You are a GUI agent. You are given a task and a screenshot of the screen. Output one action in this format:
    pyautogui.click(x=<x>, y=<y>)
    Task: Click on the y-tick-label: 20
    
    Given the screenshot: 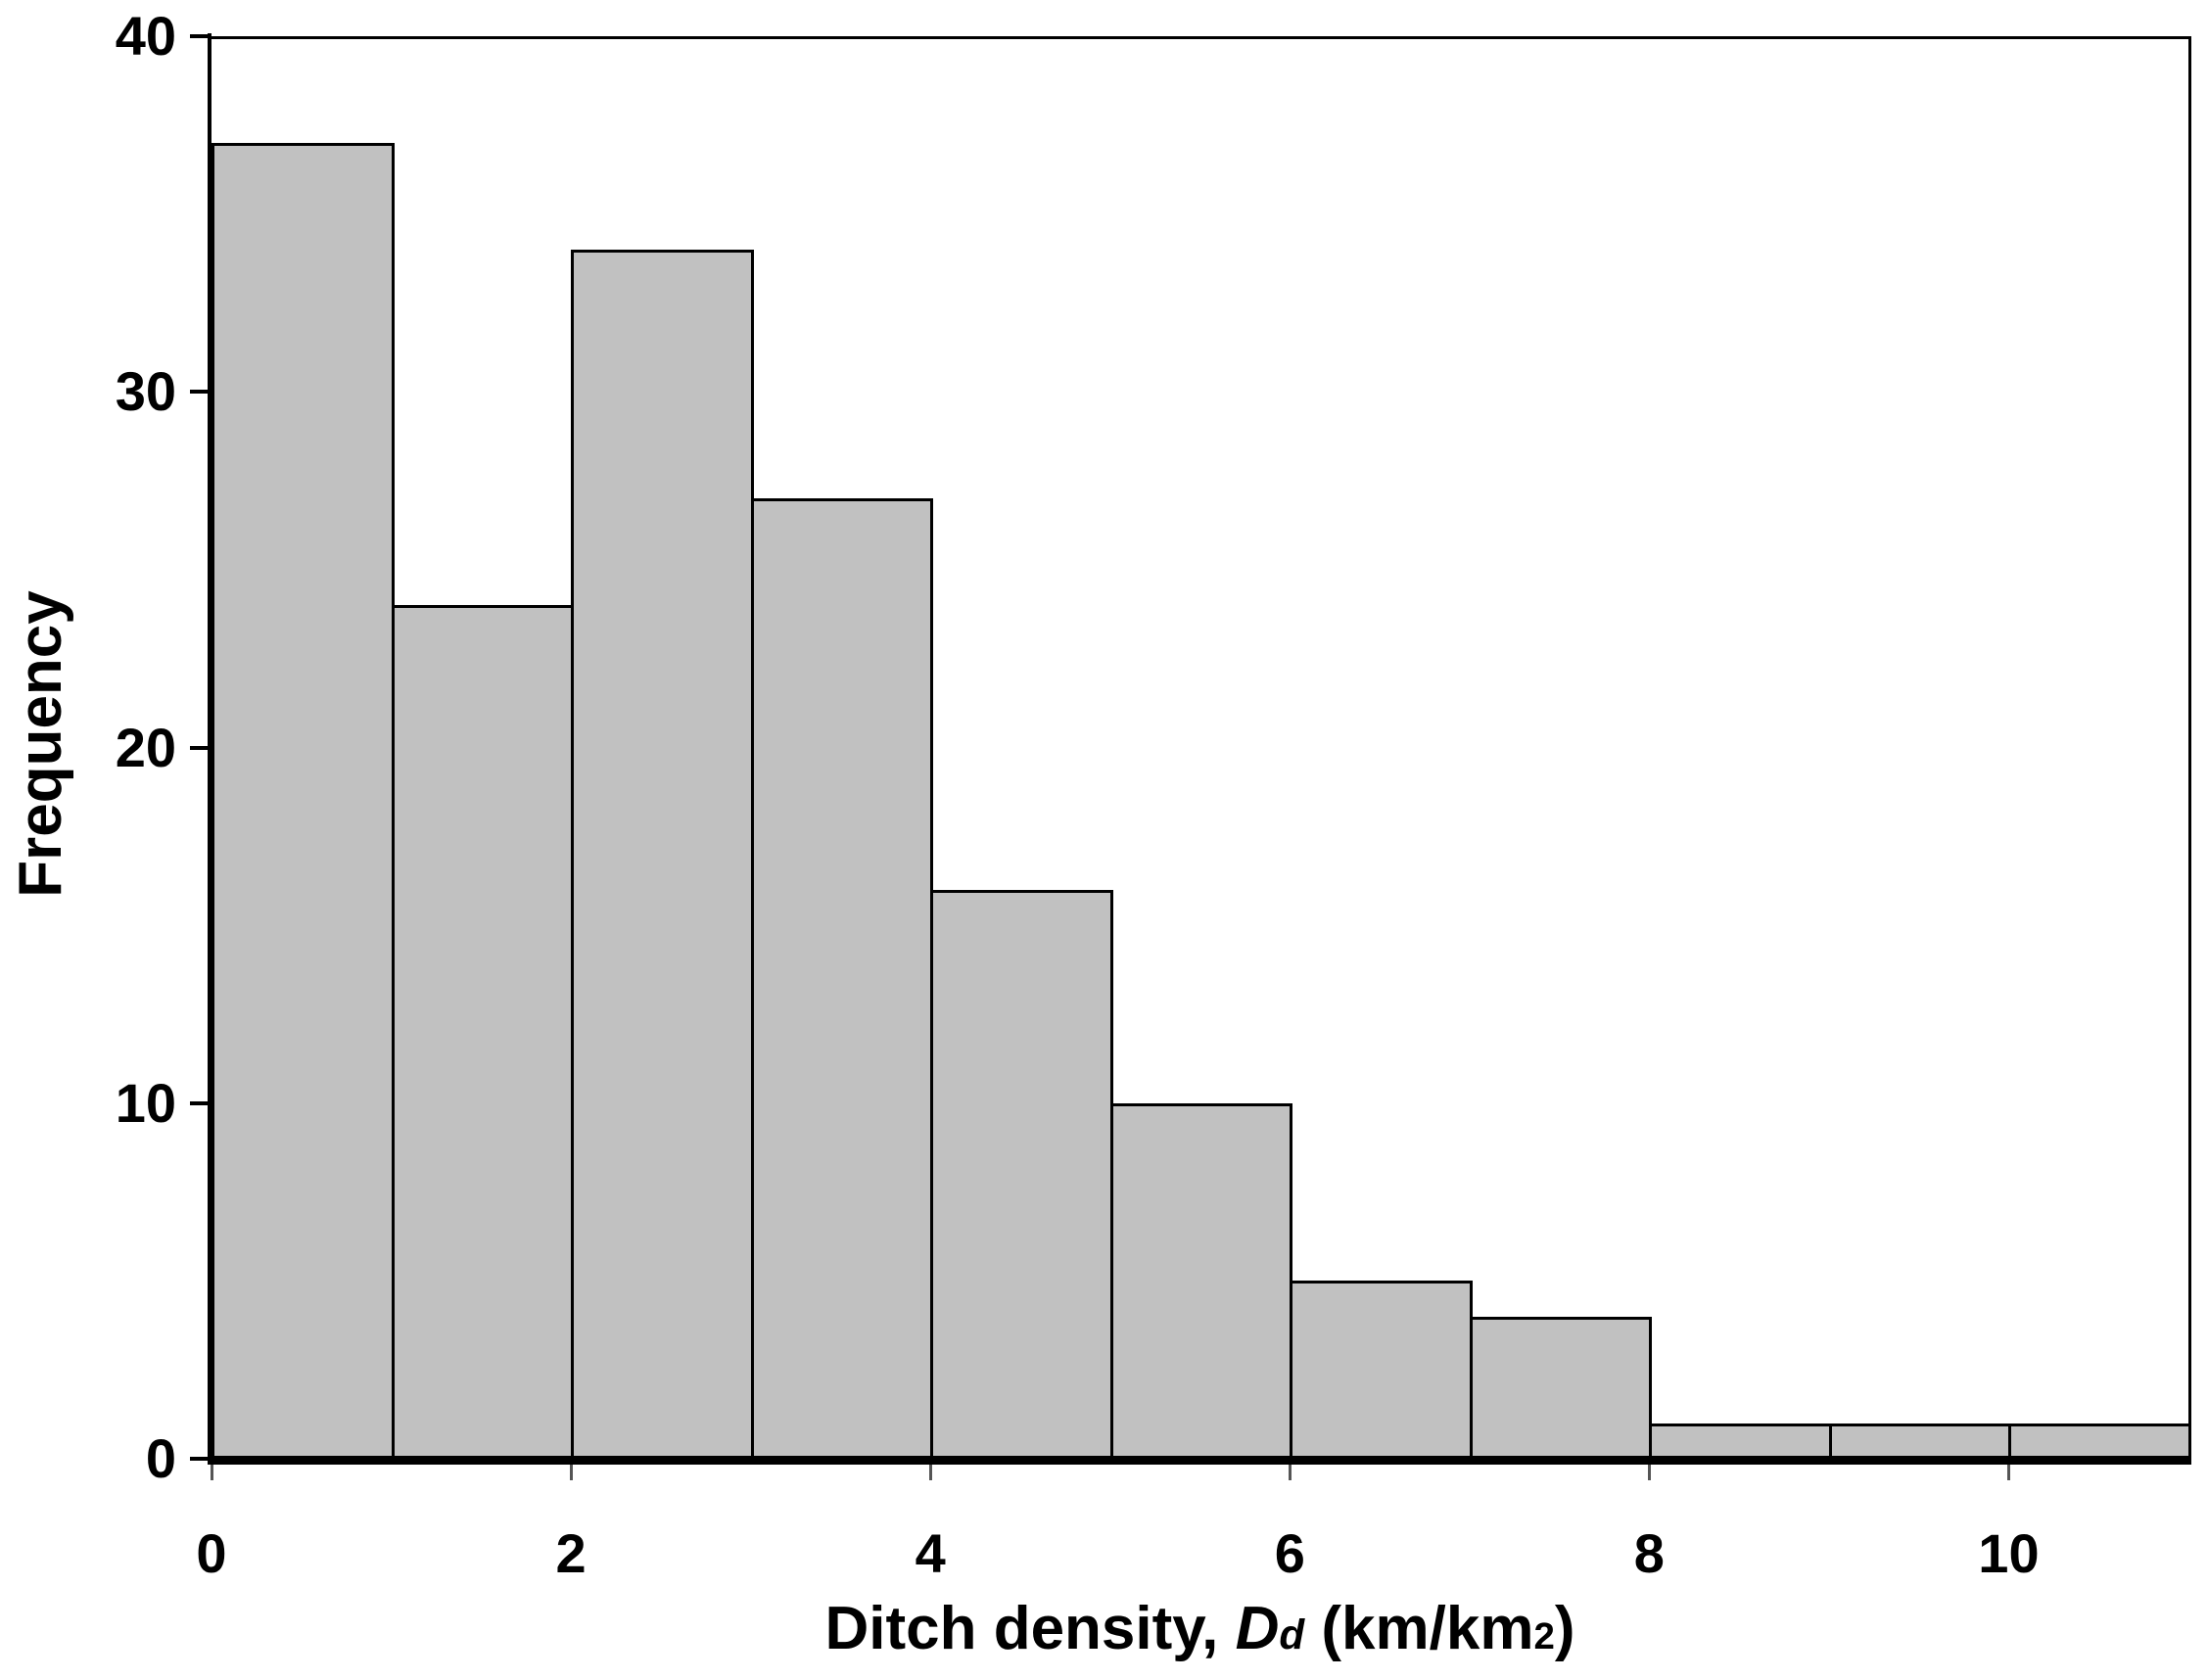 What is the action you would take?
    pyautogui.click(x=145, y=747)
    